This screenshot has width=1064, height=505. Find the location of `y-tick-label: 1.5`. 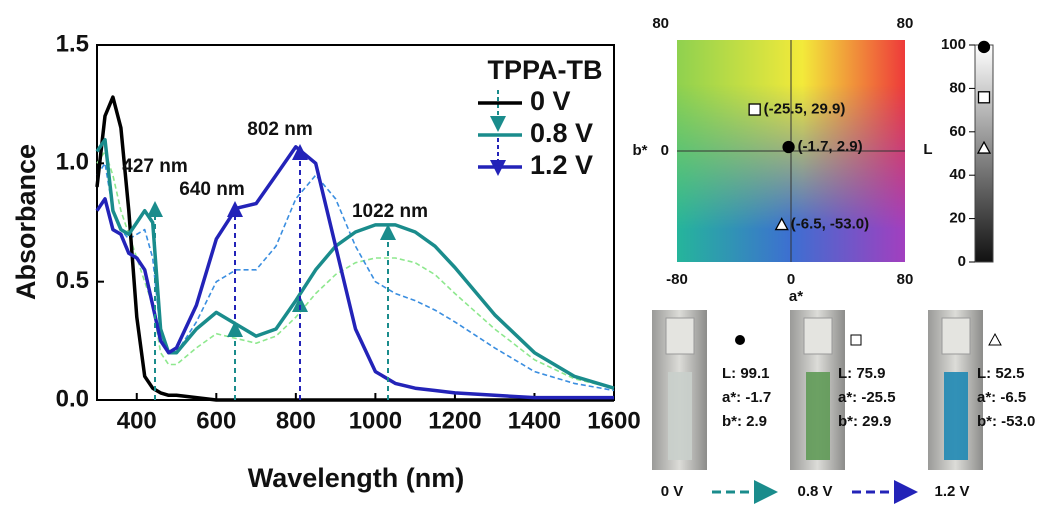

y-tick-label: 1.5 is located at coordinates (72, 43).